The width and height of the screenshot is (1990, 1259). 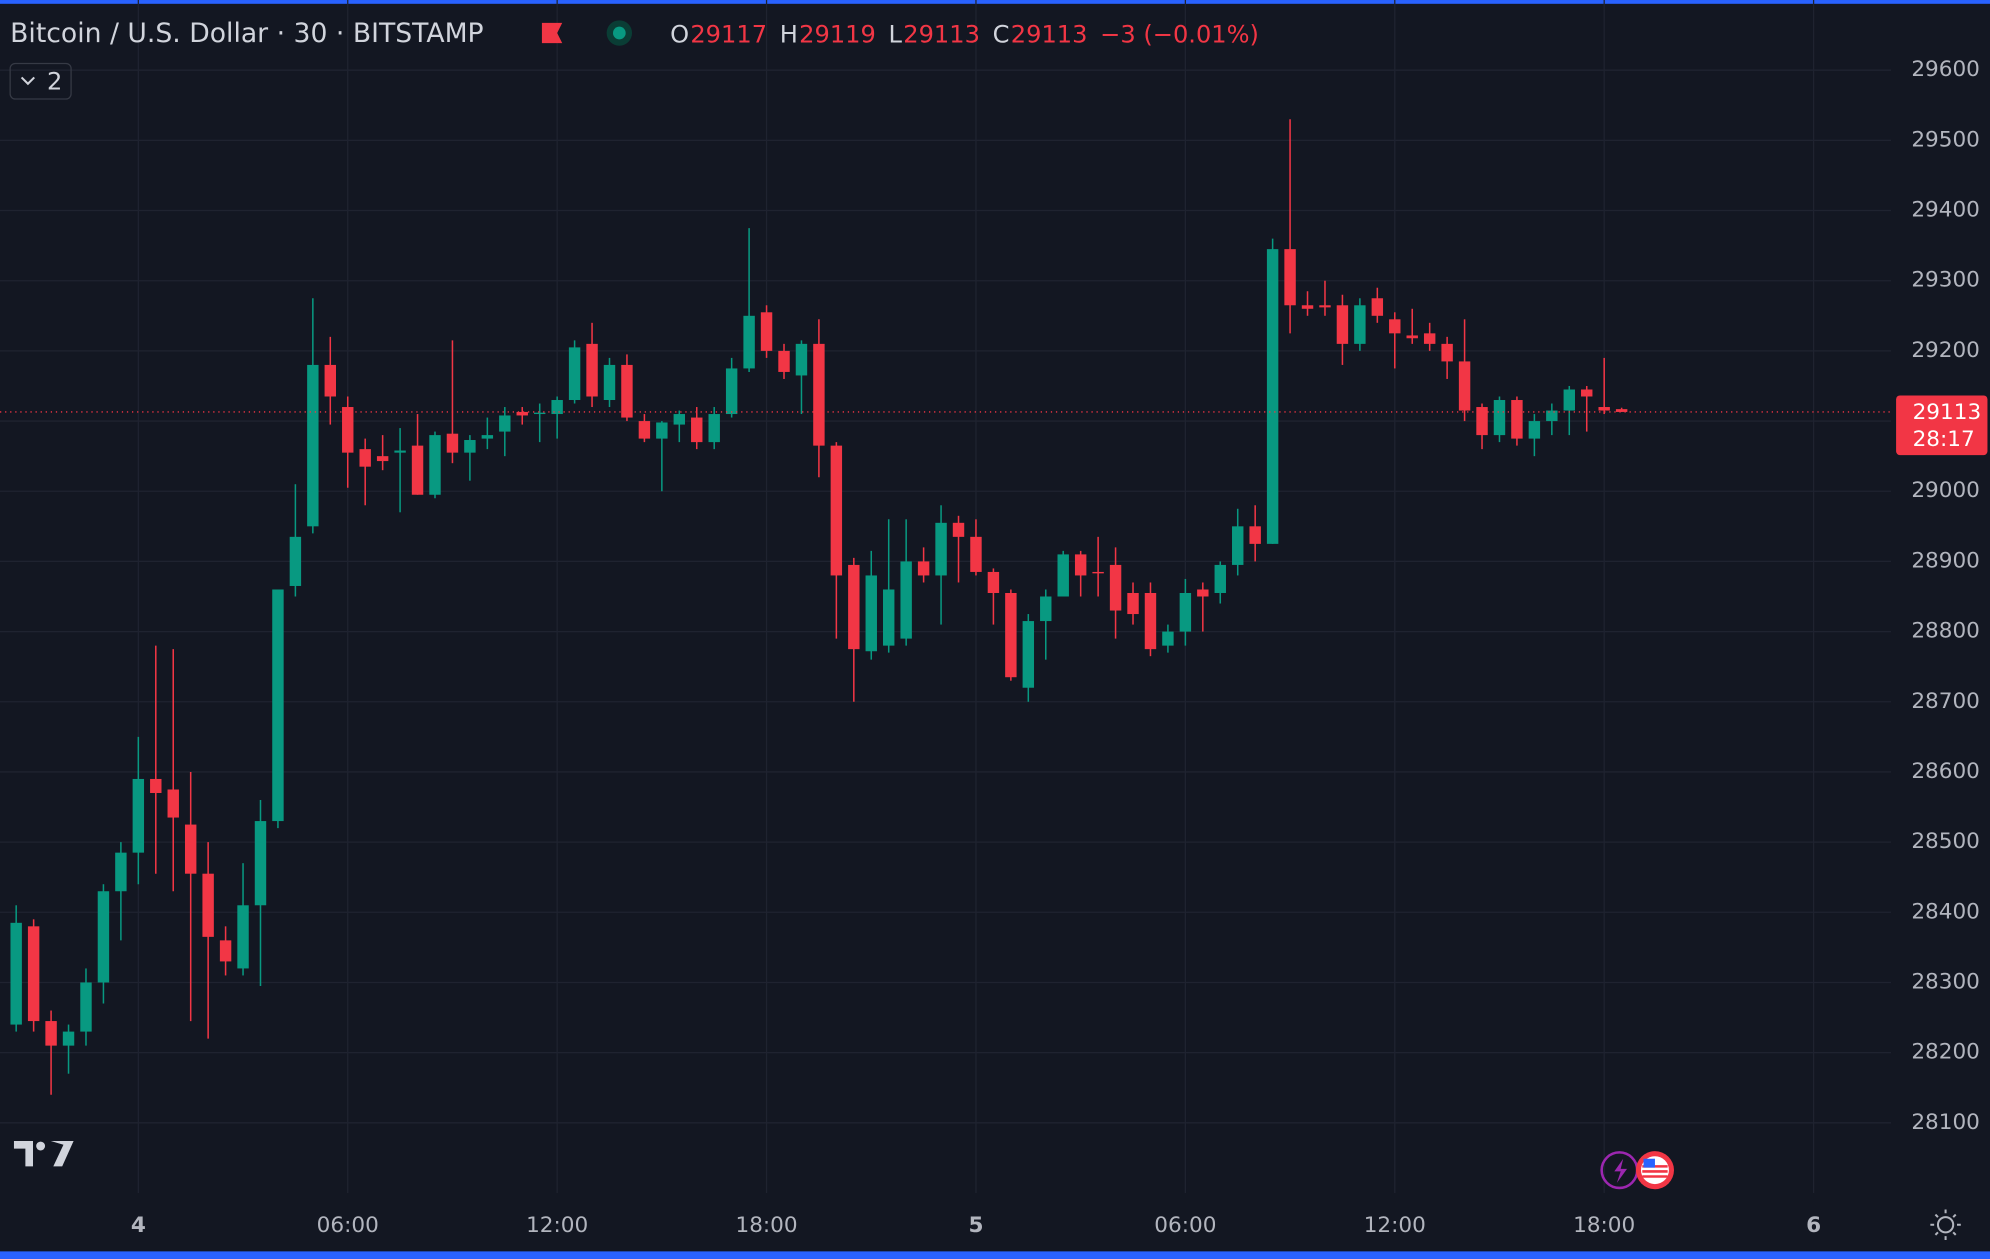 I want to click on y-tick-label: 28400, so click(x=1945, y=911).